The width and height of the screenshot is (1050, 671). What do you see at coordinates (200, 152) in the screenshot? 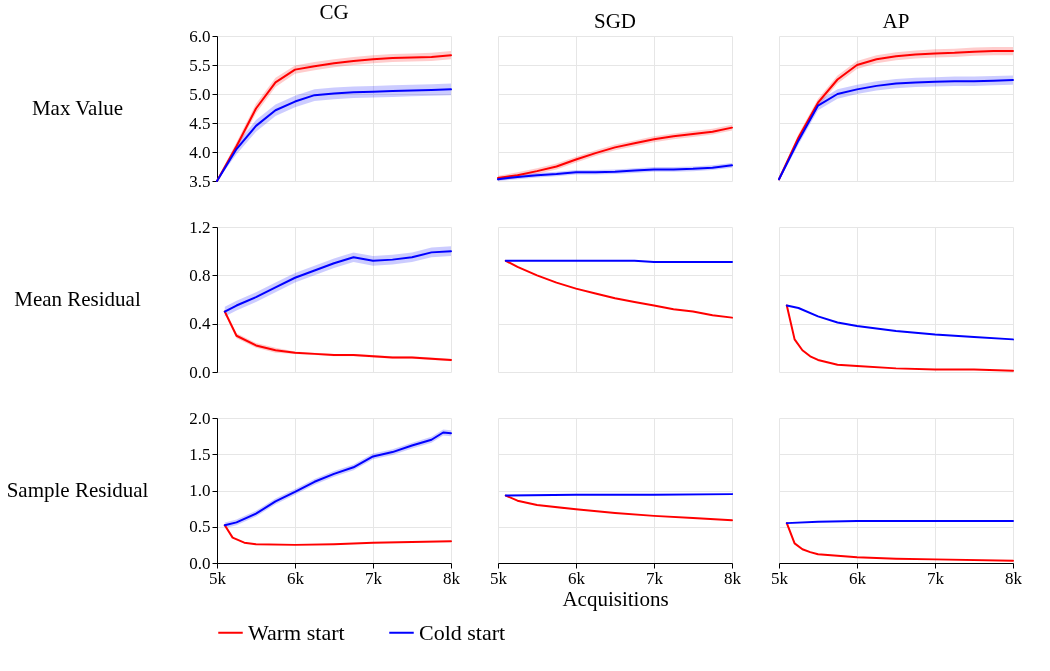
I see `y-tick-label: 4.0` at bounding box center [200, 152].